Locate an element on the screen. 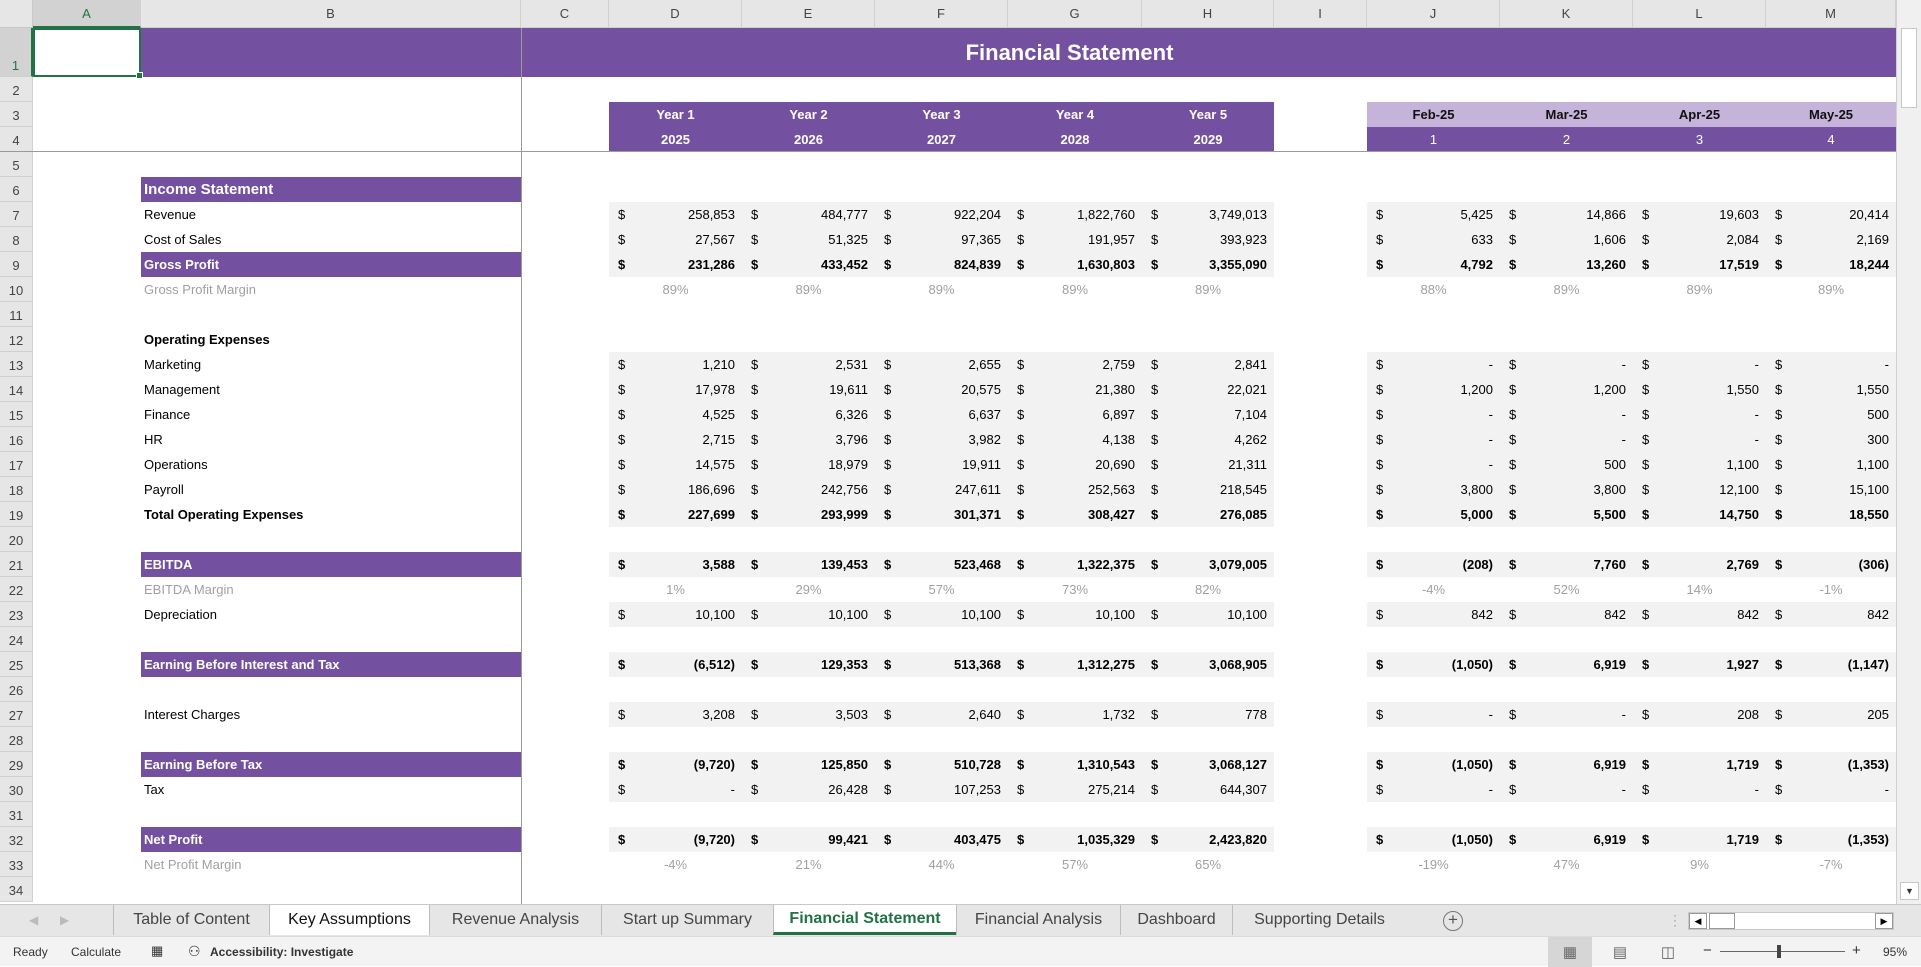 Image resolution: width=1921 pixels, height=967 pixels. selected-cell-a1 is located at coordinates (88, 53).